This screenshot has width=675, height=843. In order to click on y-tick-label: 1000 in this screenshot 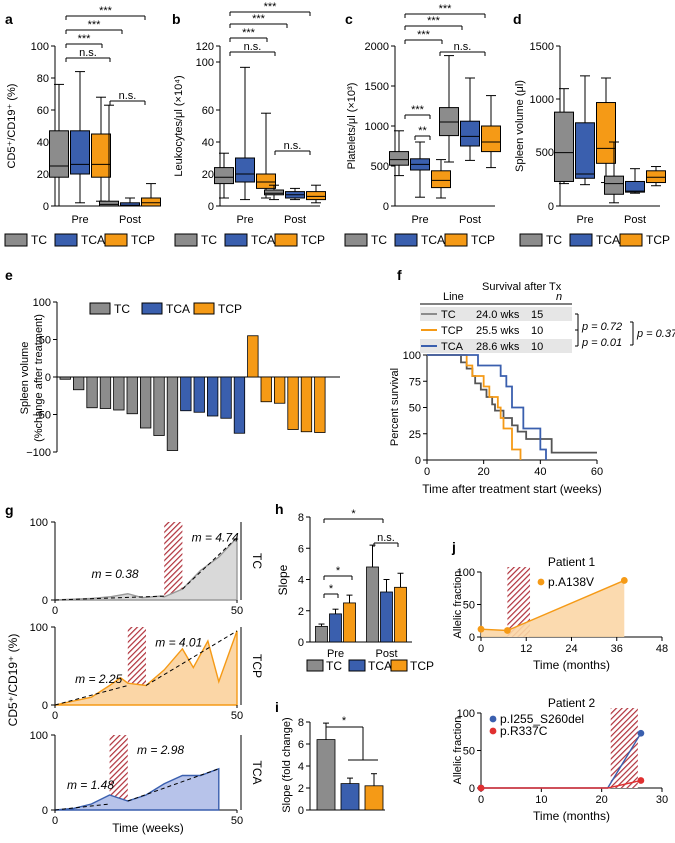, I will do `click(377, 127)`.